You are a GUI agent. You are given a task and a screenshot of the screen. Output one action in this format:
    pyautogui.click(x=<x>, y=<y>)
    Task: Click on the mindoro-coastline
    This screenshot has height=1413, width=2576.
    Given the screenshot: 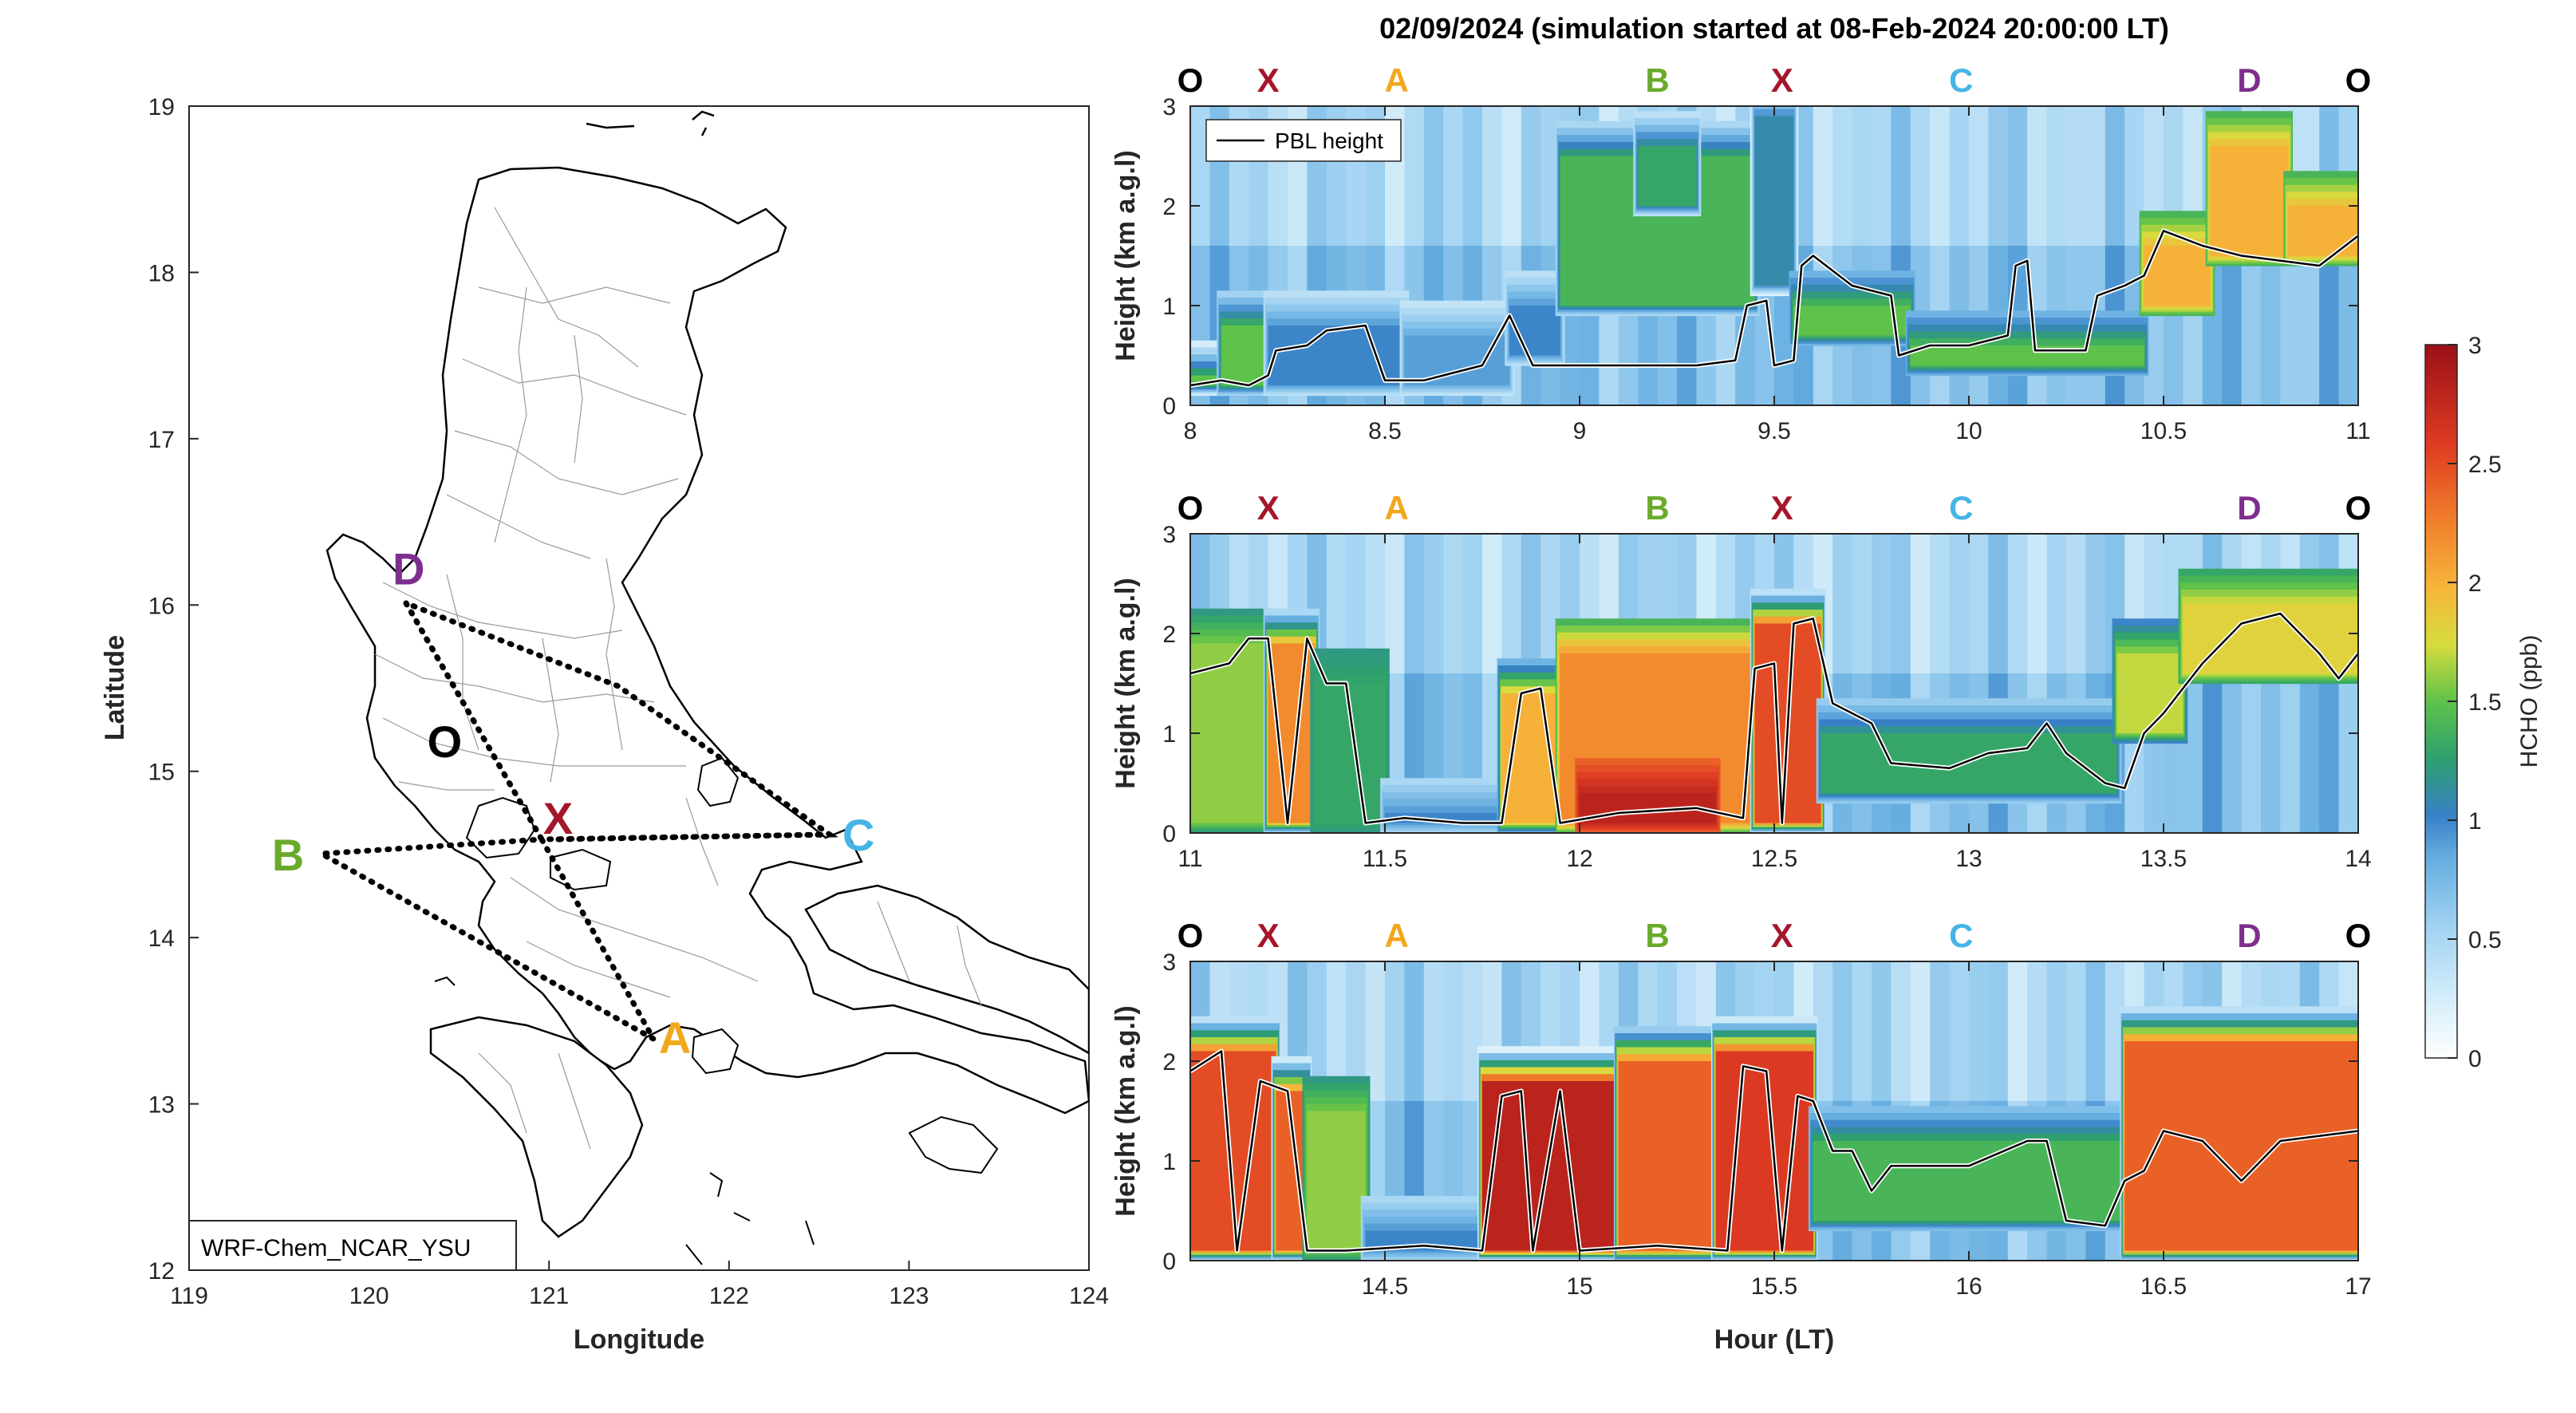 What is the action you would take?
    pyautogui.click(x=537, y=1127)
    